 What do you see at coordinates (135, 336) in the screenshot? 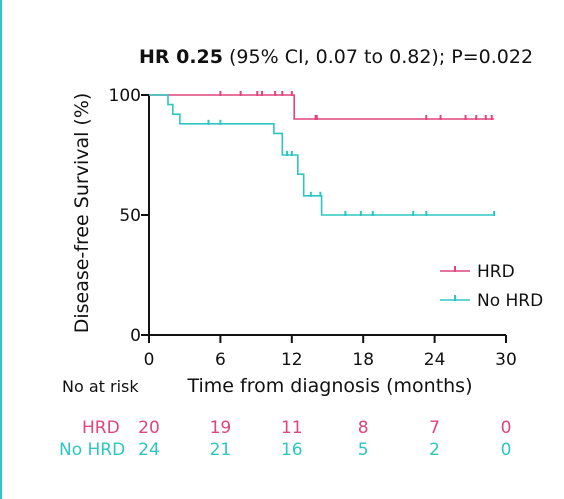
I see `y-tick-label: 0` at bounding box center [135, 336].